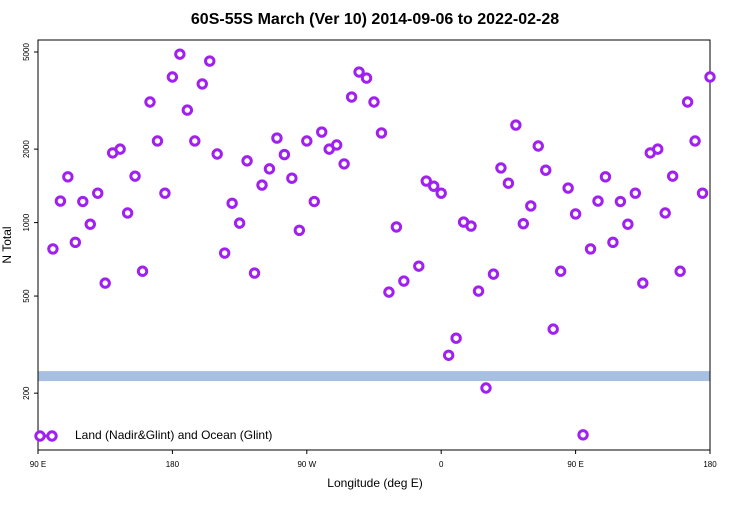 The height and width of the screenshot is (505, 750). Describe the element at coordinates (26, 149) in the screenshot. I see `y-tick-label: 2000` at that location.